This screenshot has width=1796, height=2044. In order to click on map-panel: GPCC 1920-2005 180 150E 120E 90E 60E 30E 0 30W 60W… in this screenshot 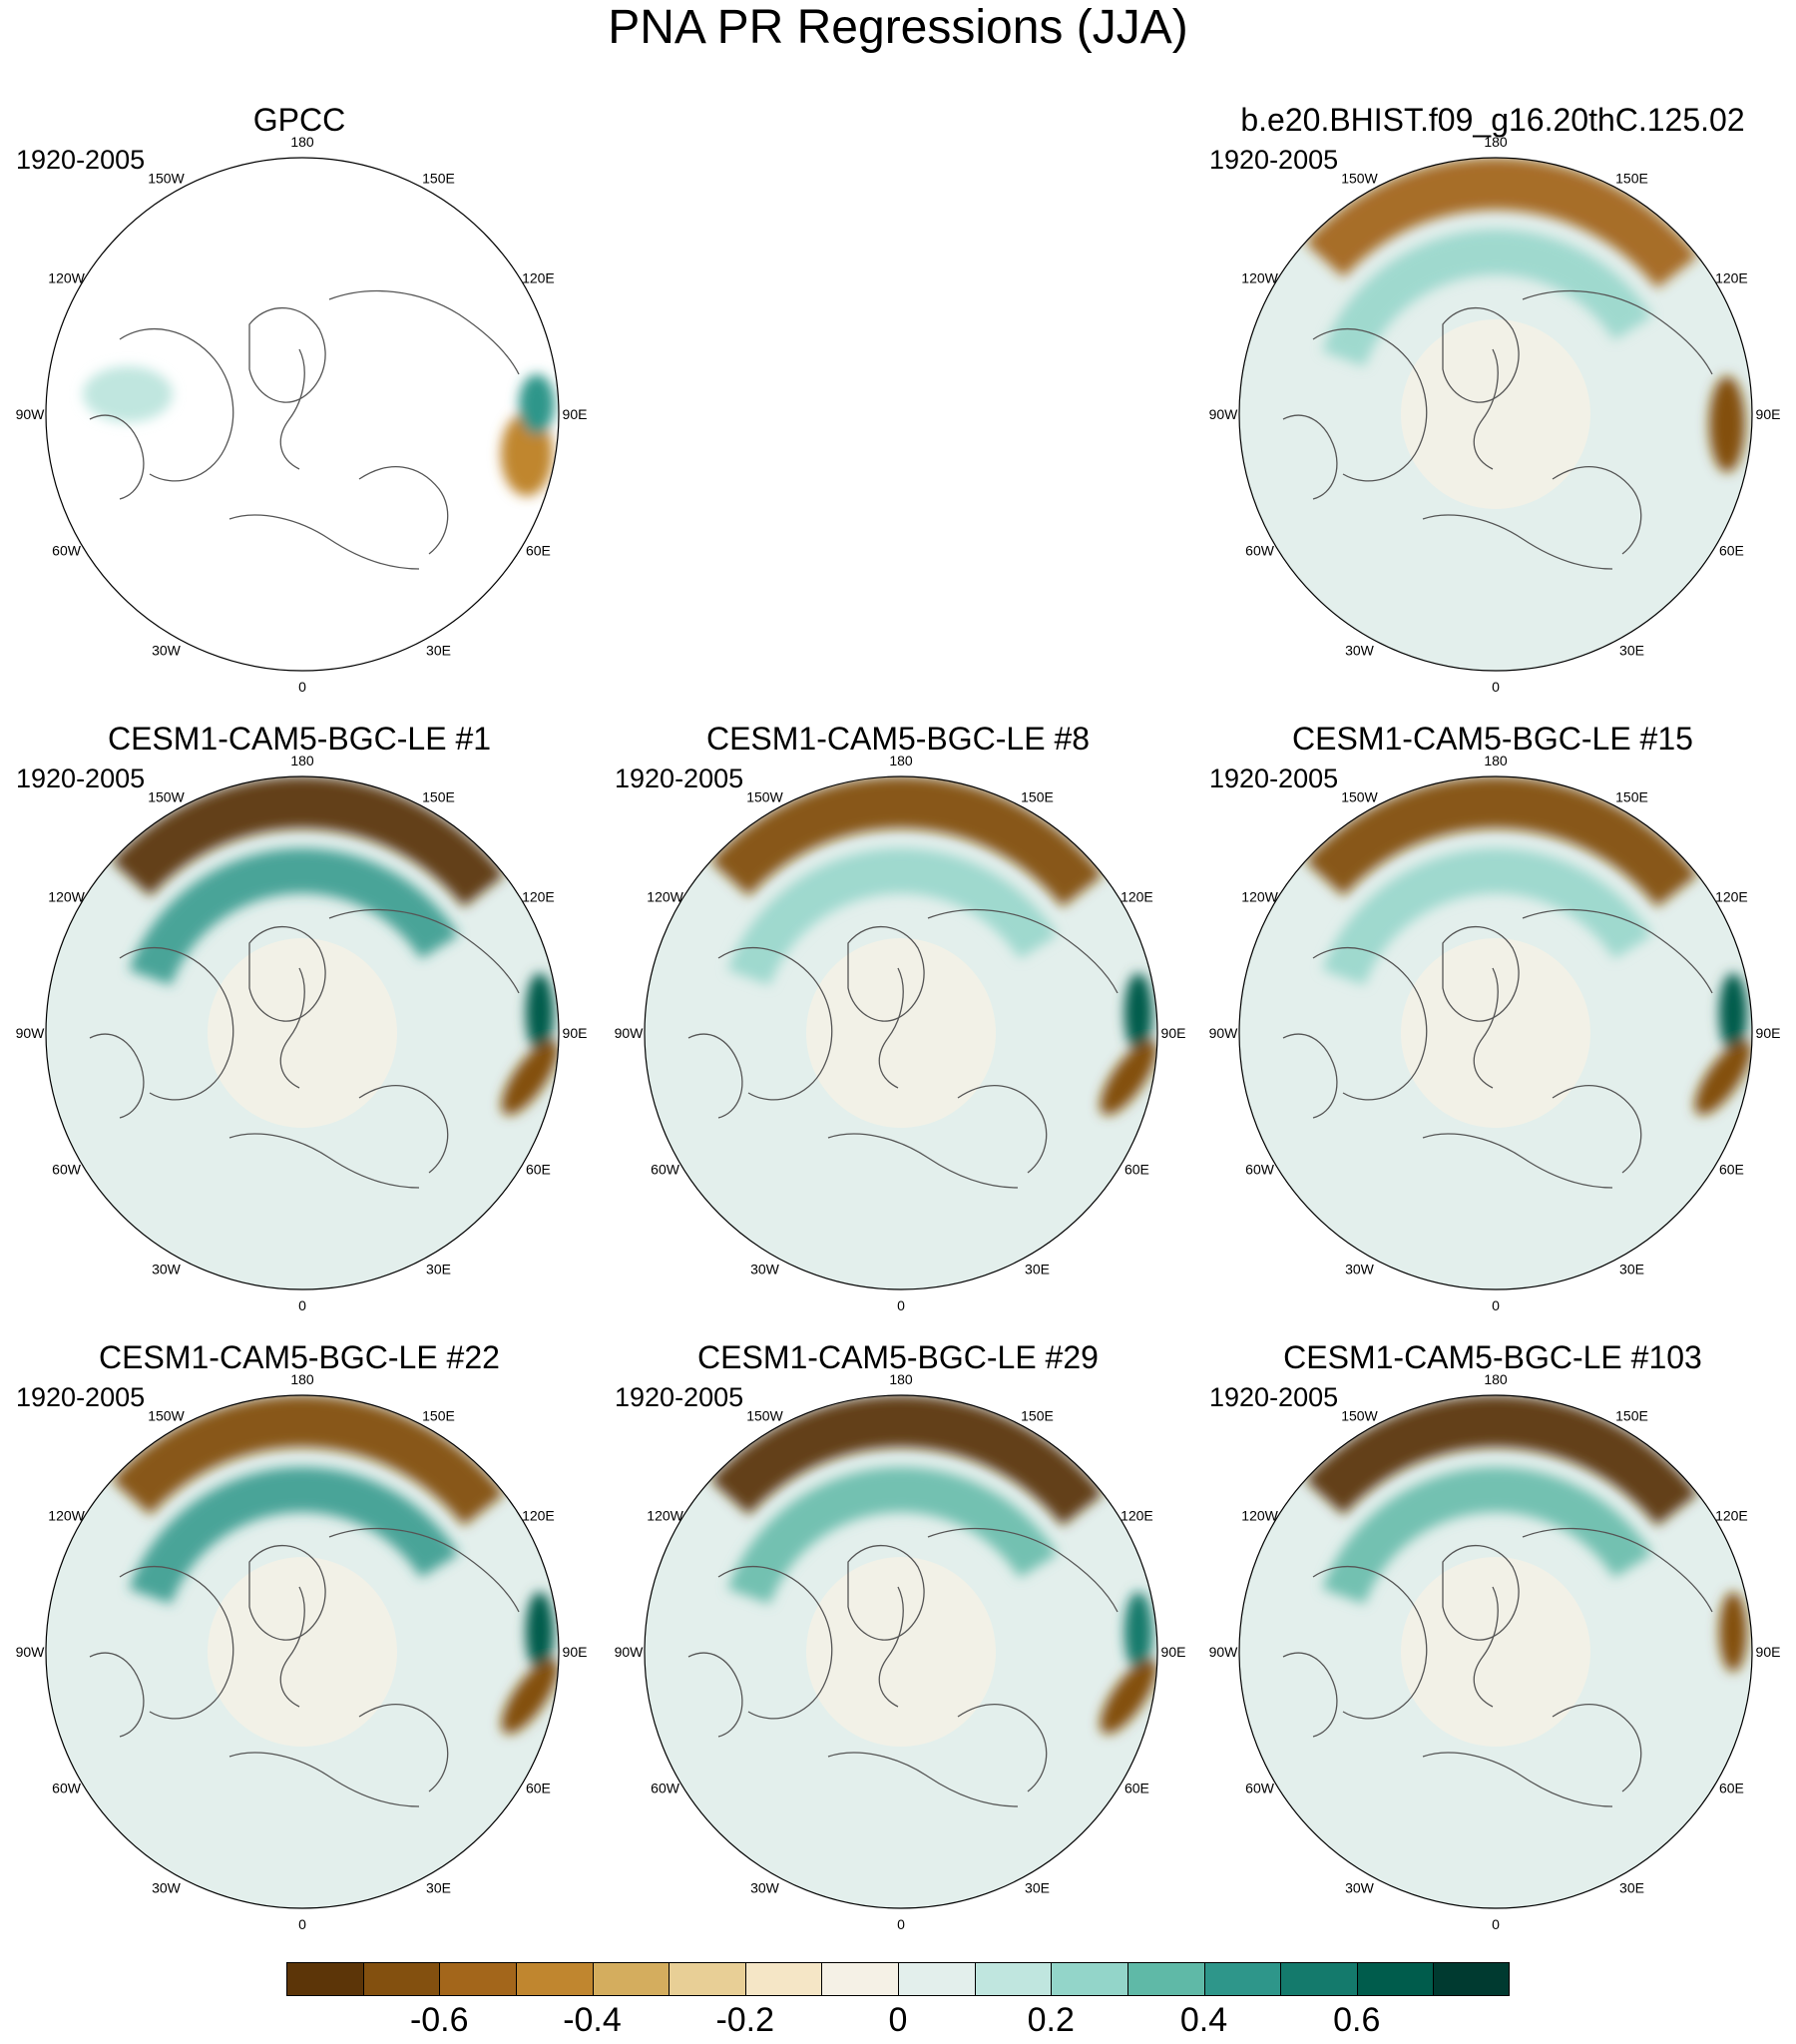, I will do `click(299, 404)`.